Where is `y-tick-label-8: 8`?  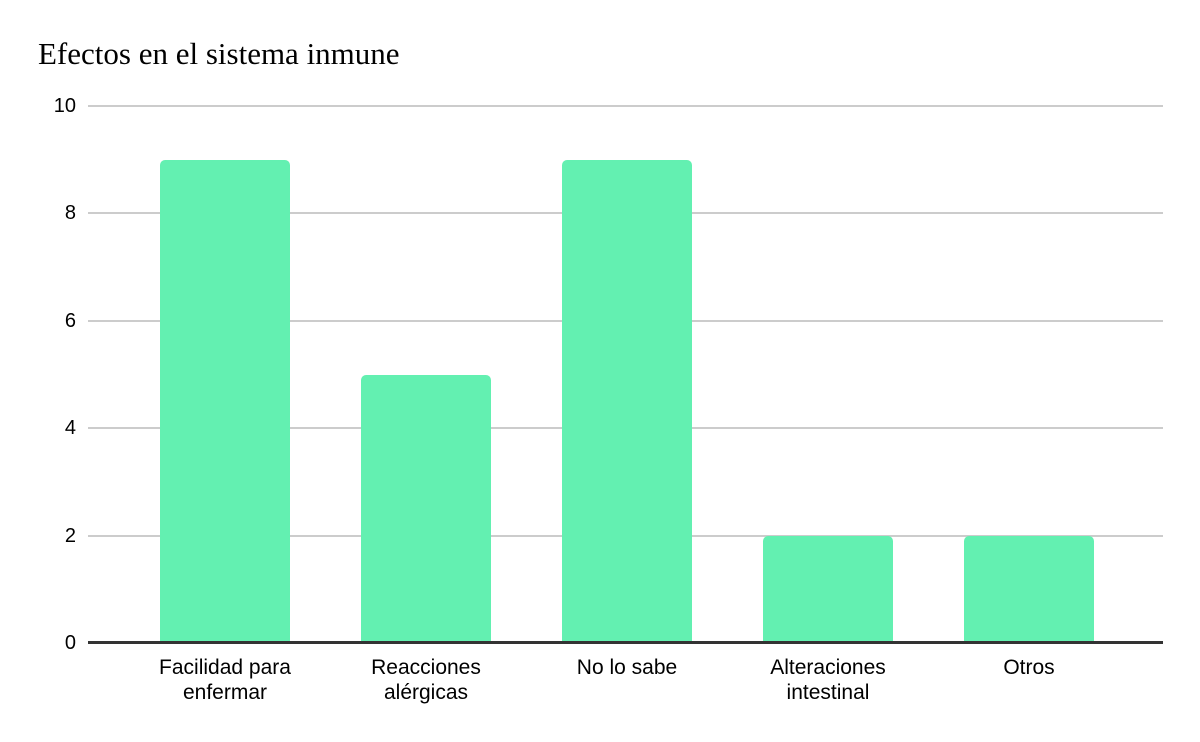 y-tick-label-8: 8 is located at coordinates (70, 213).